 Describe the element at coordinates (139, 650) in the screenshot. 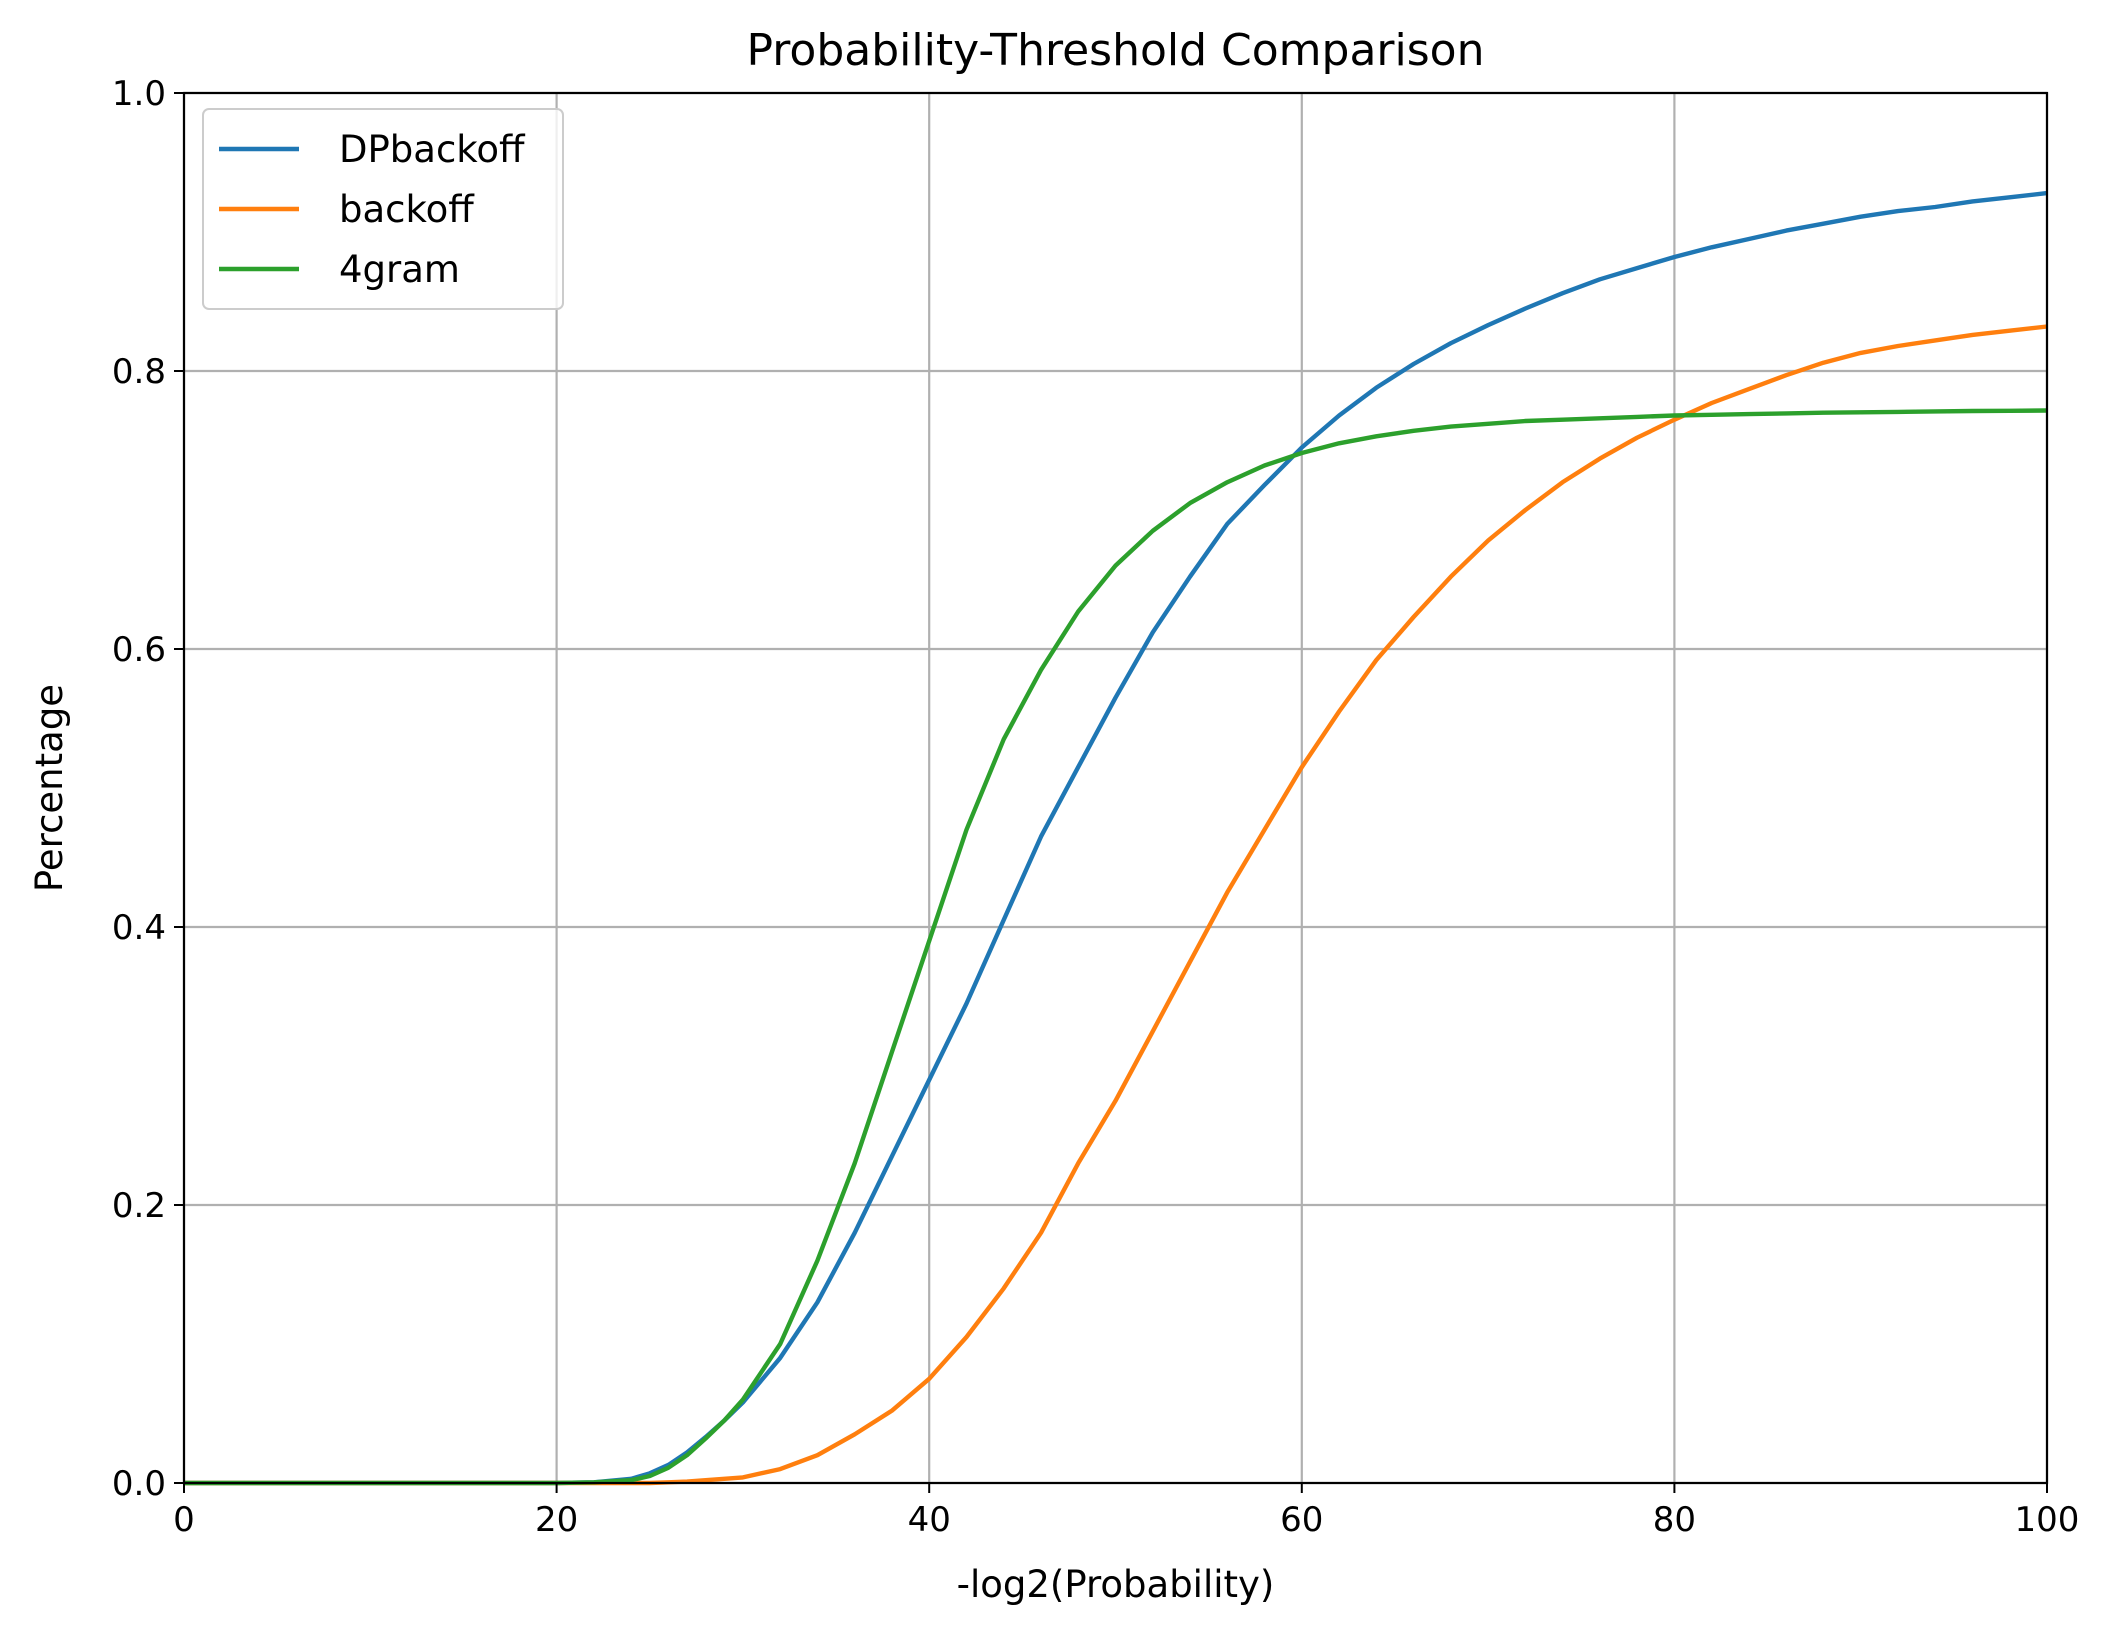

I see `y-tick-label: 0.6` at that location.